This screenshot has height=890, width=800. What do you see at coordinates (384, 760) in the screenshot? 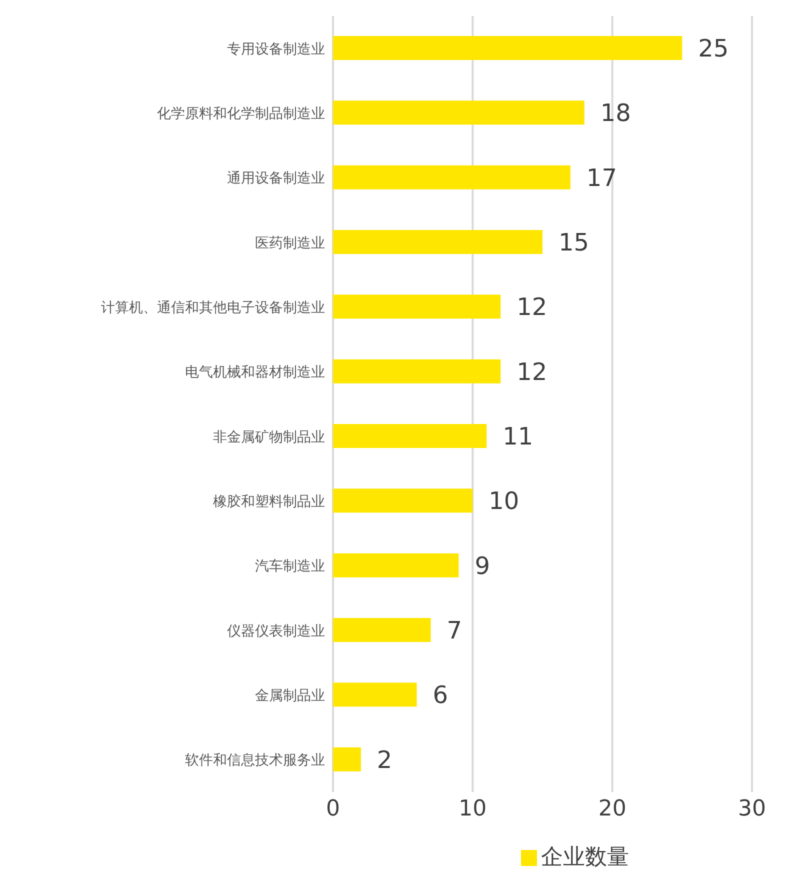
I see `data-label: 2` at bounding box center [384, 760].